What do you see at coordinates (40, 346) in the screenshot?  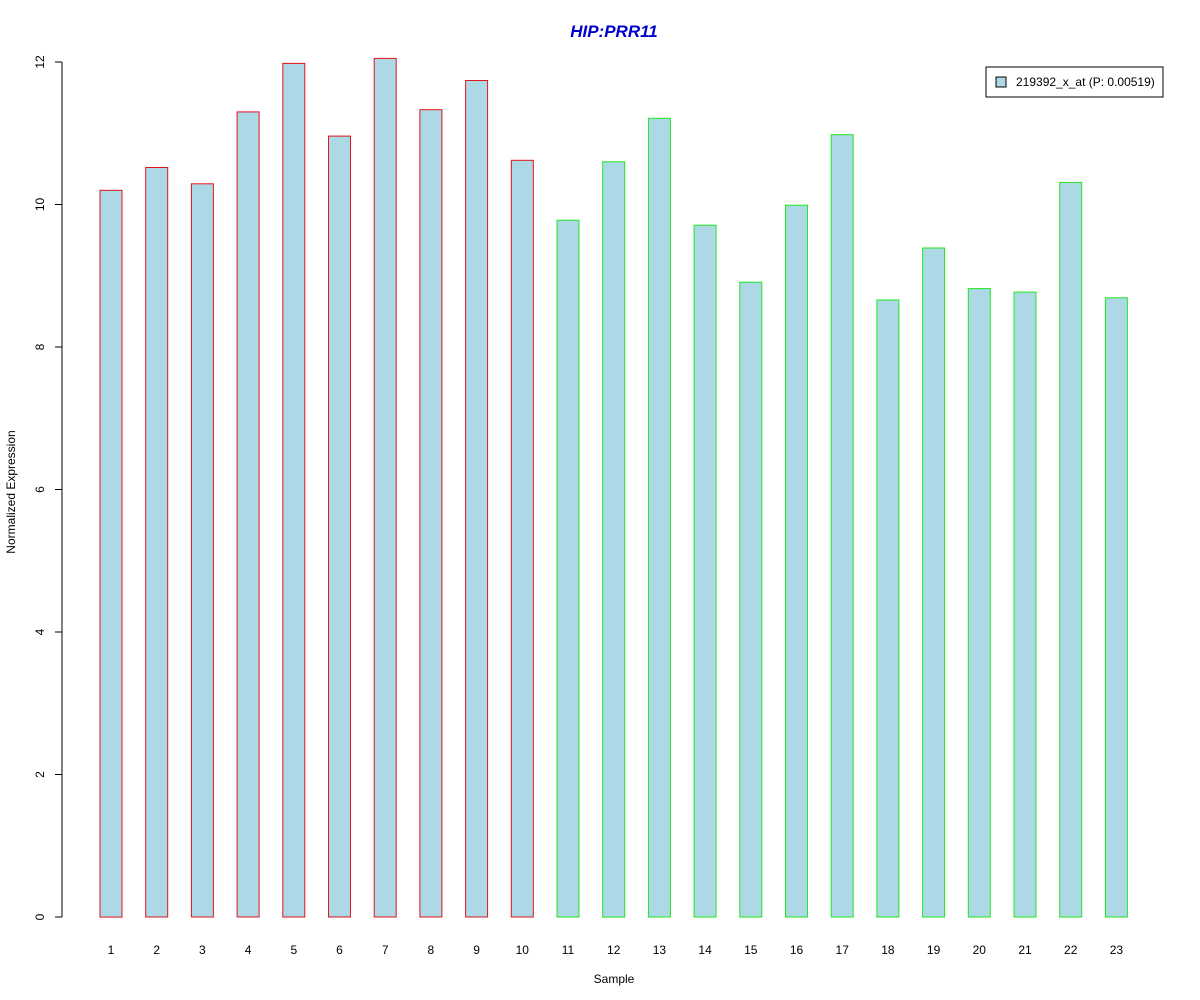 I see `y-tick-label: 8` at bounding box center [40, 346].